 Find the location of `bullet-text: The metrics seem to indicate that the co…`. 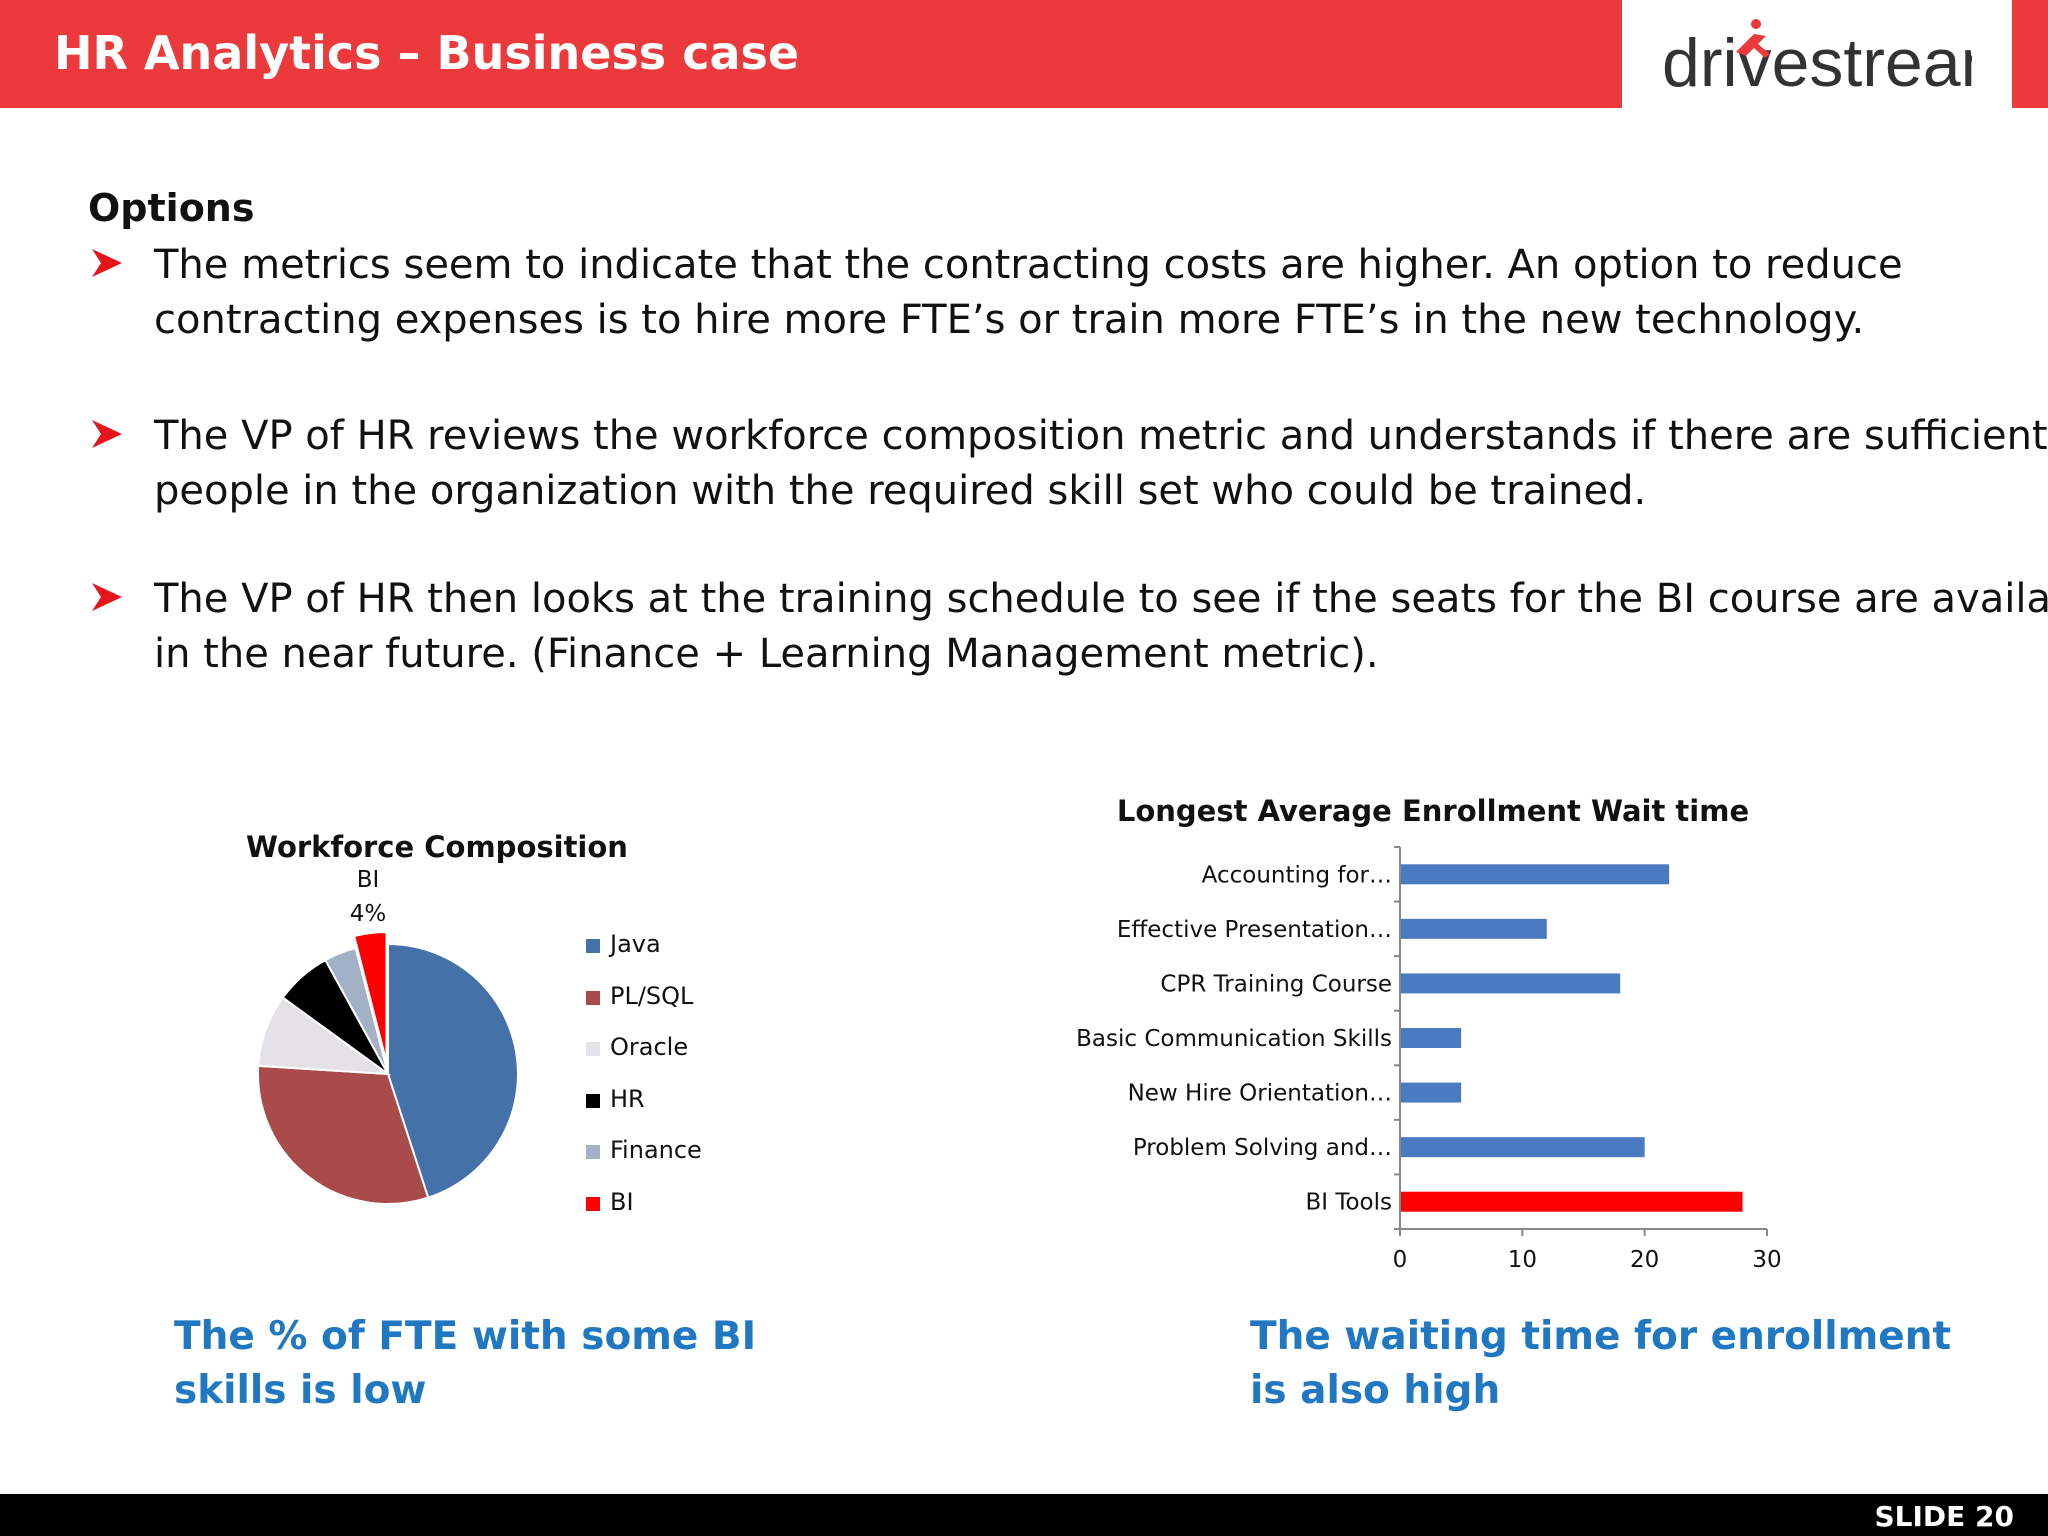

bullet-text: The metrics seem to indicate that the co… is located at coordinates (1028, 265).